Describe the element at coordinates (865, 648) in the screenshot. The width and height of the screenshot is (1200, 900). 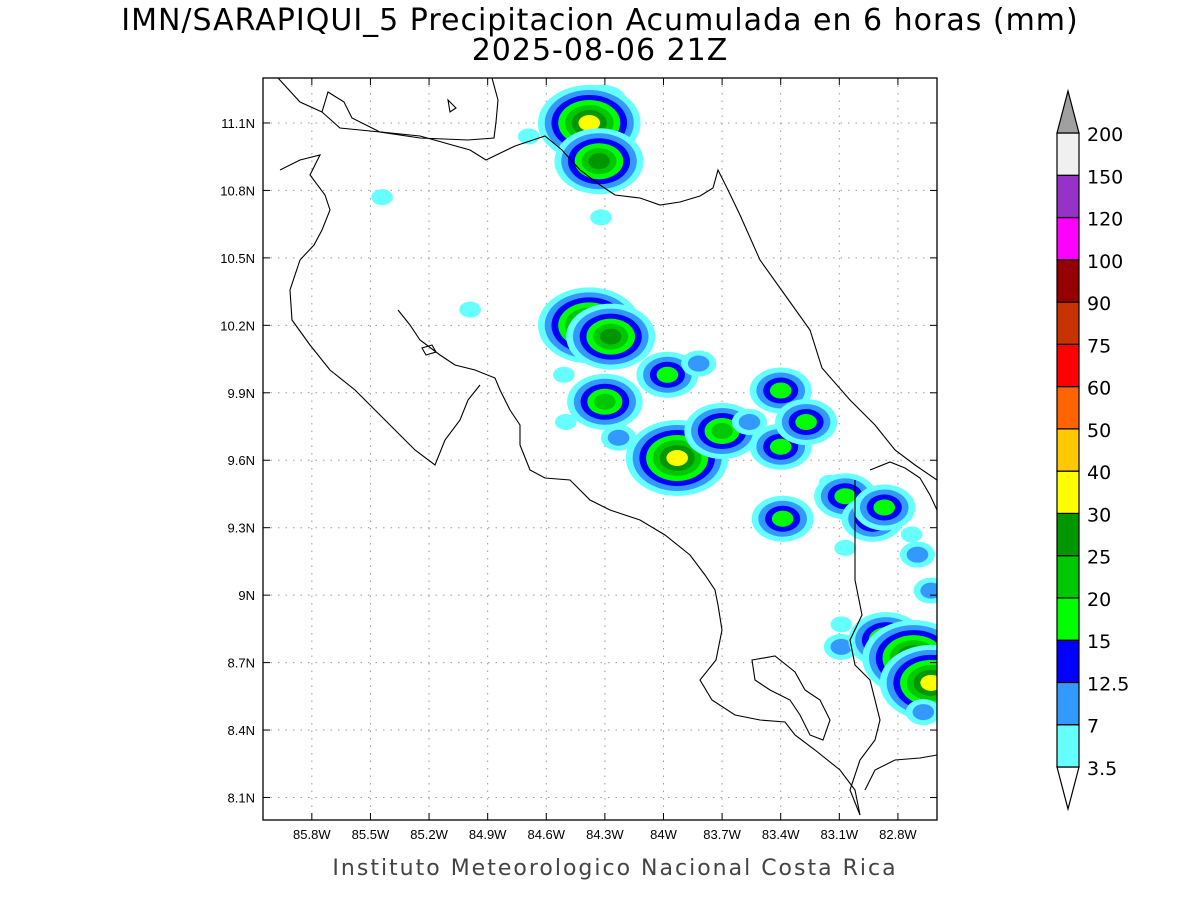
I see `panama-border` at that location.